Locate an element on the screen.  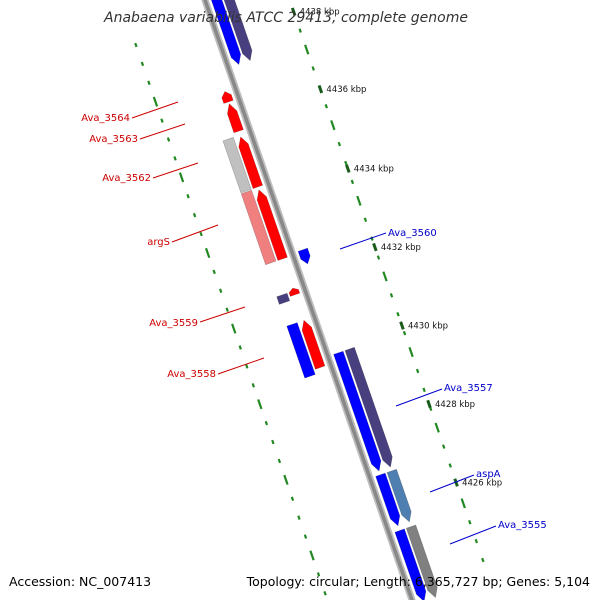
gene-feature-top-cds is located at coordinates (224, 33).